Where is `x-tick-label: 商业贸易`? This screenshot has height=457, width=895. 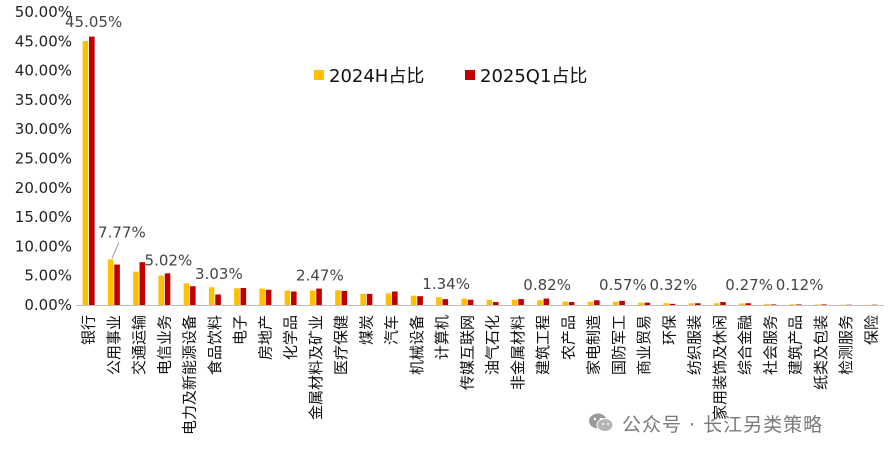
x-tick-label: 商业贸易 is located at coordinates (644, 345).